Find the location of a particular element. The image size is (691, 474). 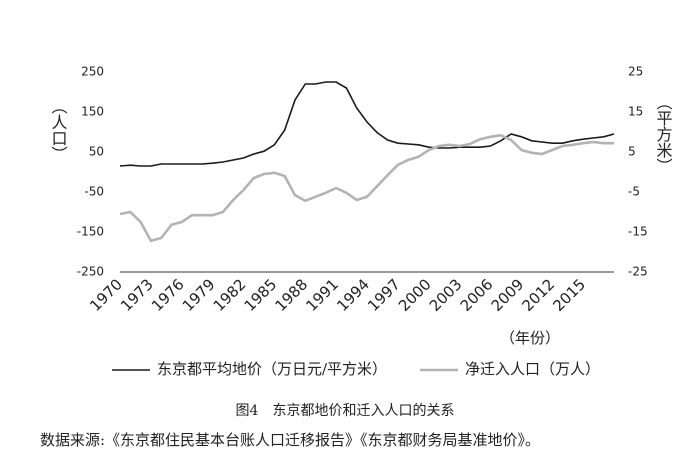

caption: 图4 东京都地价和迁入人口的关系 is located at coordinates (345, 411).